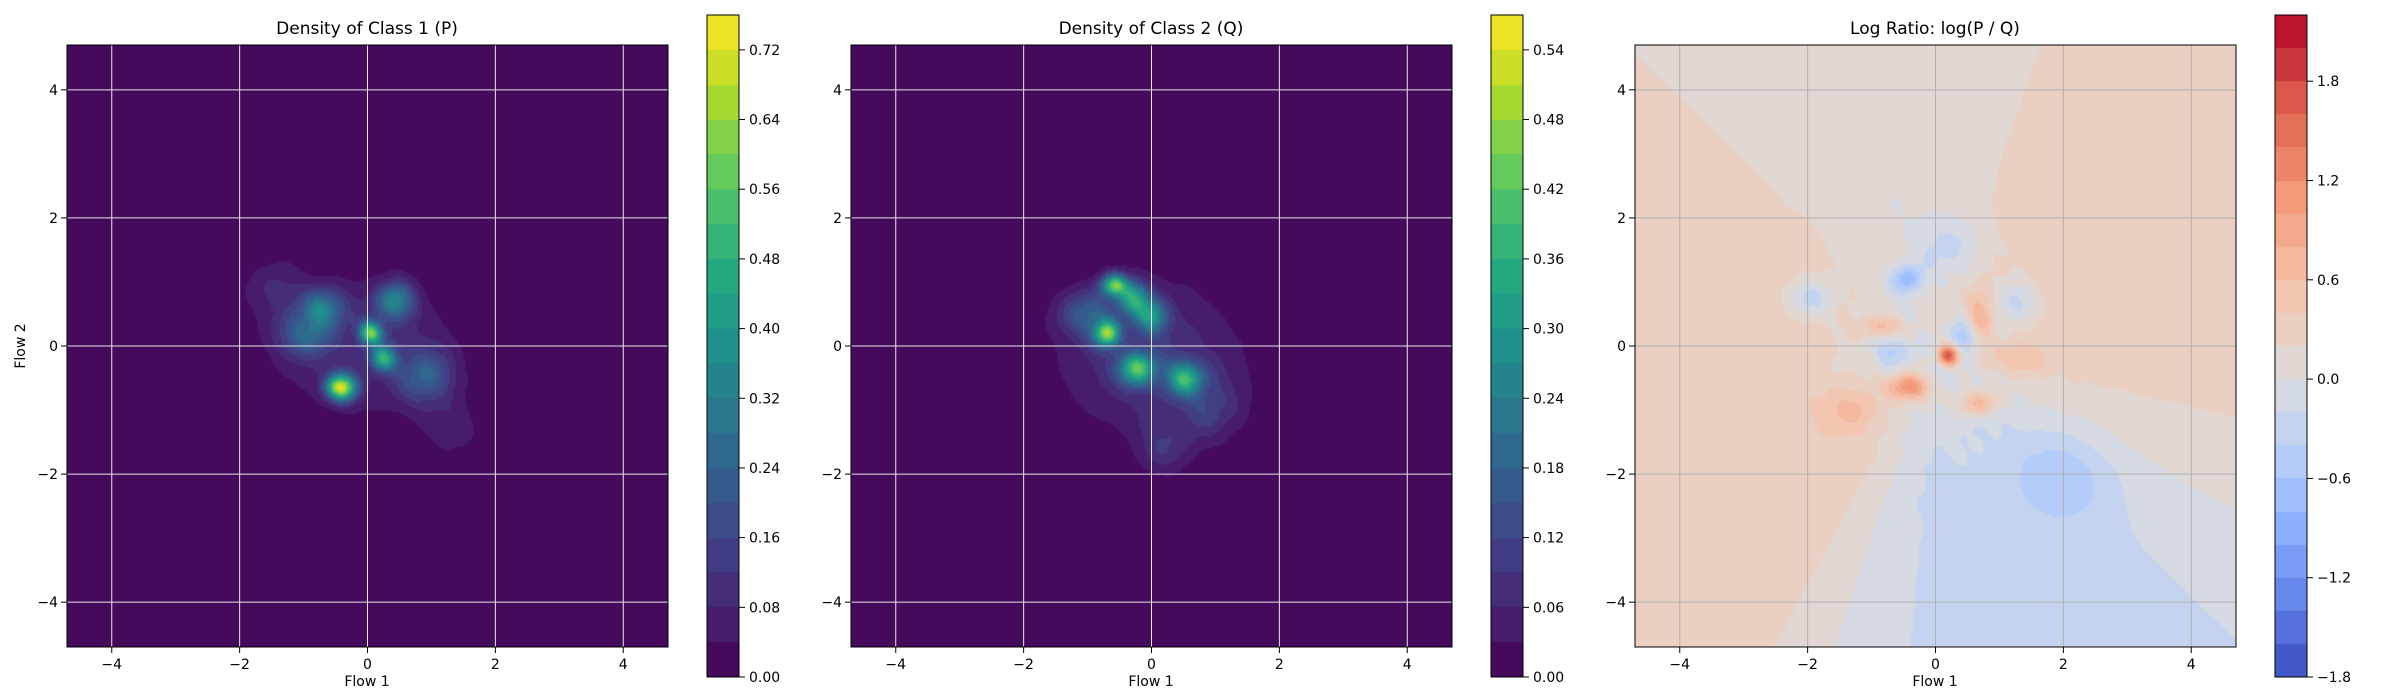 The width and height of the screenshot is (2400, 700). Describe the element at coordinates (1548, 330) in the screenshot. I see `colorbar-tick-label: 0.30` at that location.